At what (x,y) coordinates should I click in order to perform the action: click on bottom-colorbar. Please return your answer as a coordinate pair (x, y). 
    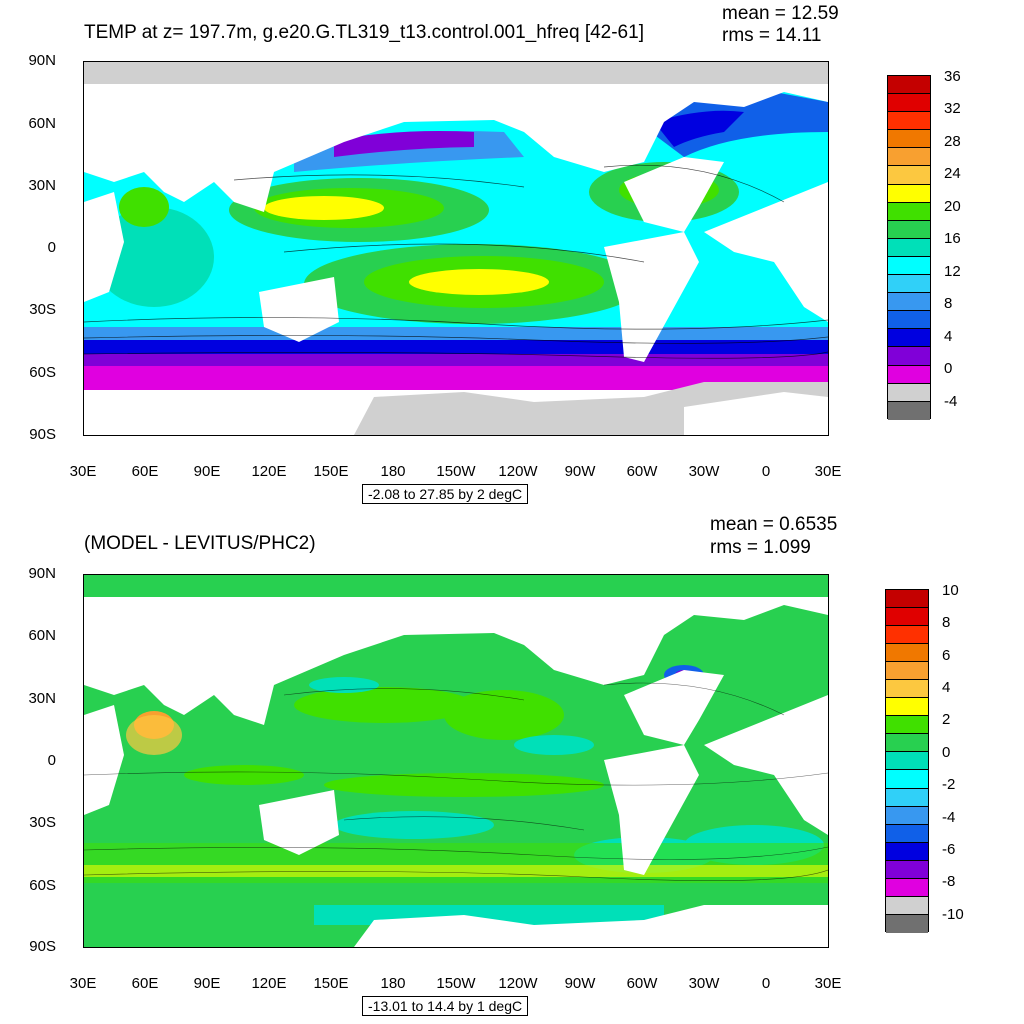
    Looking at the image, I should click on (907, 761).